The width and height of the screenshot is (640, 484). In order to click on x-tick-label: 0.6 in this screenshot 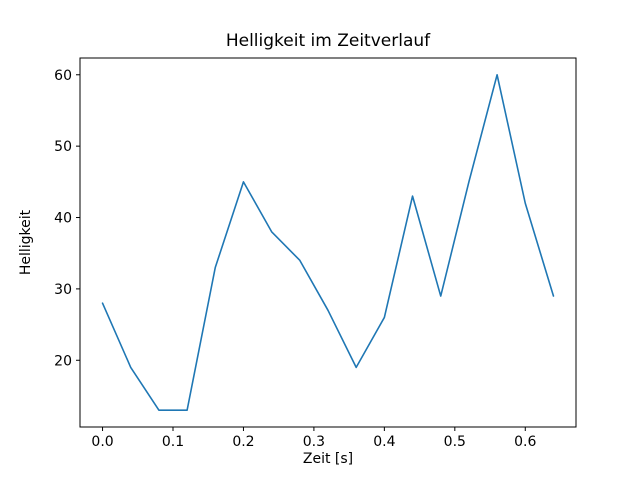, I will do `click(525, 442)`.